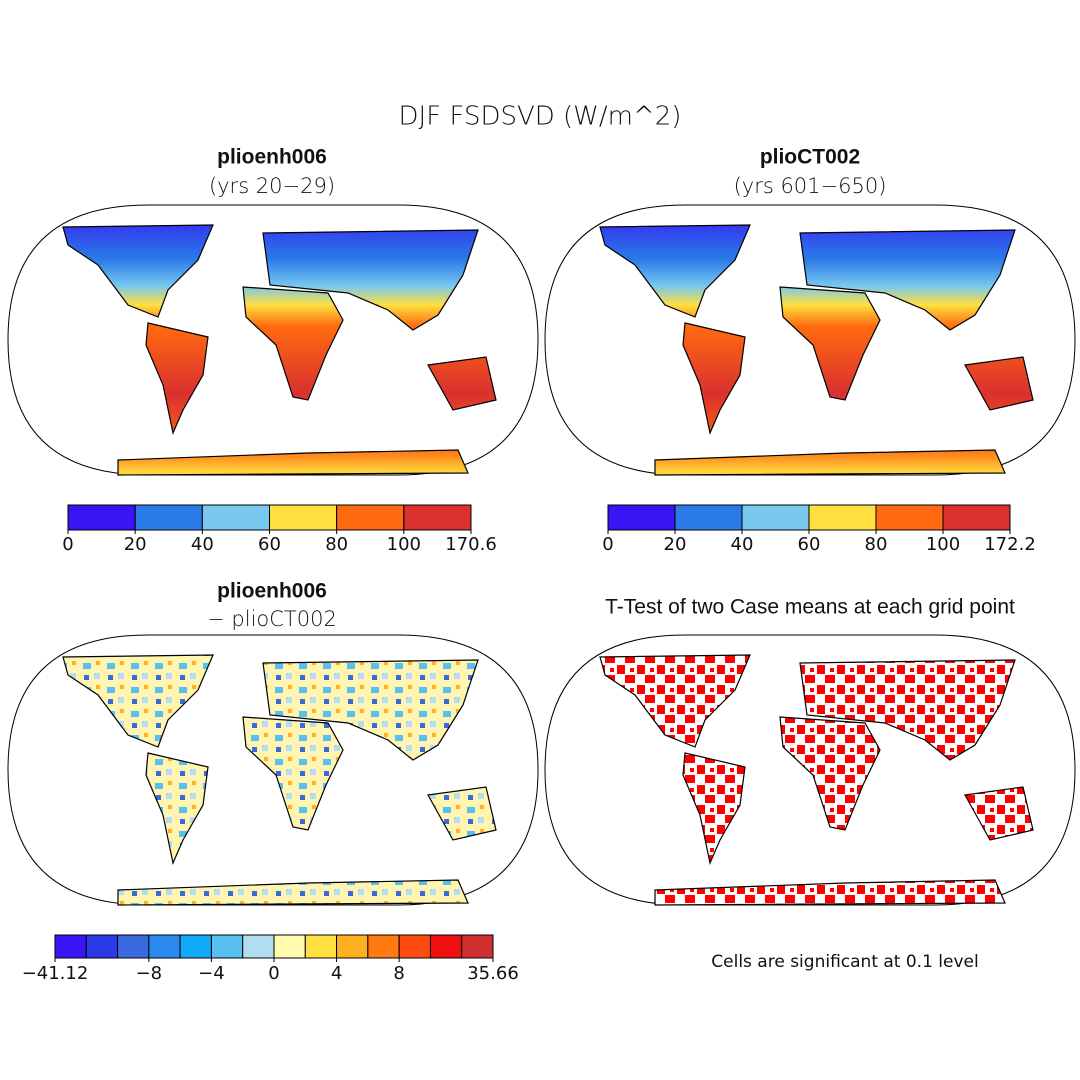 This screenshot has height=1080, width=1080. What do you see at coordinates (493, 973) in the screenshot?
I see `colorbar-tick-label: 35.66` at bounding box center [493, 973].